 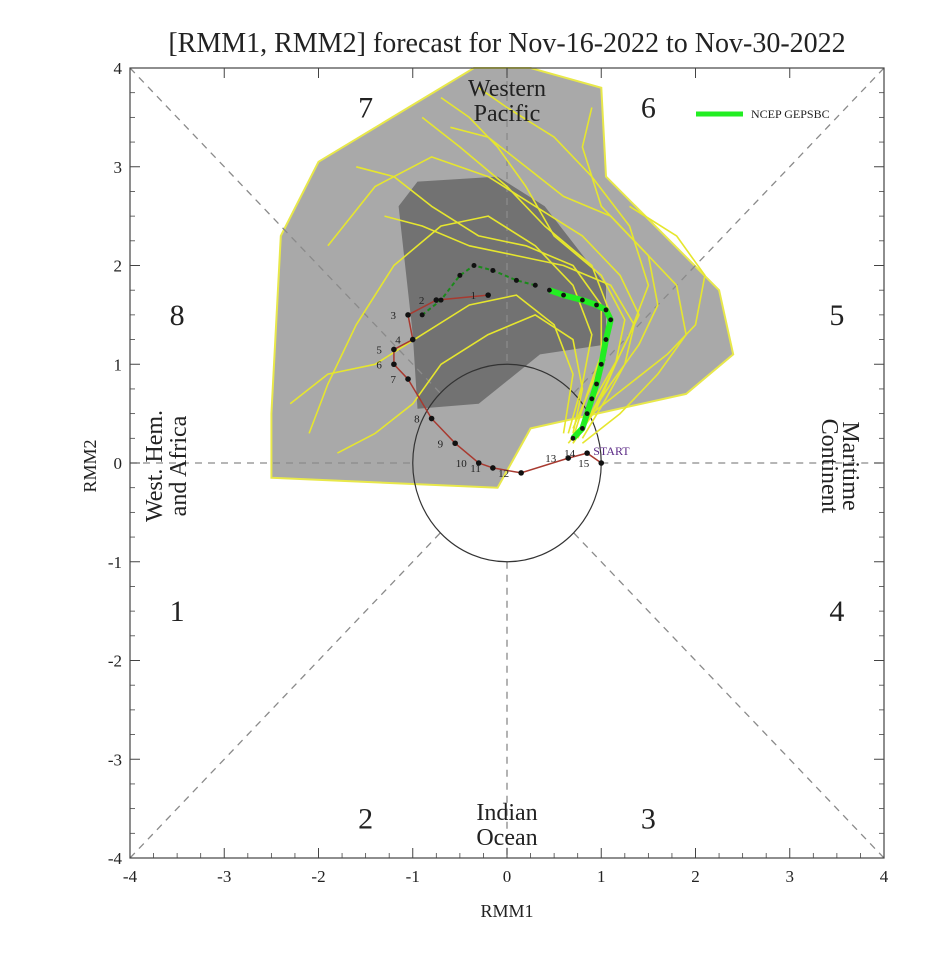 What do you see at coordinates (601, 876) in the screenshot?
I see `x-tick-label-1: 1` at bounding box center [601, 876].